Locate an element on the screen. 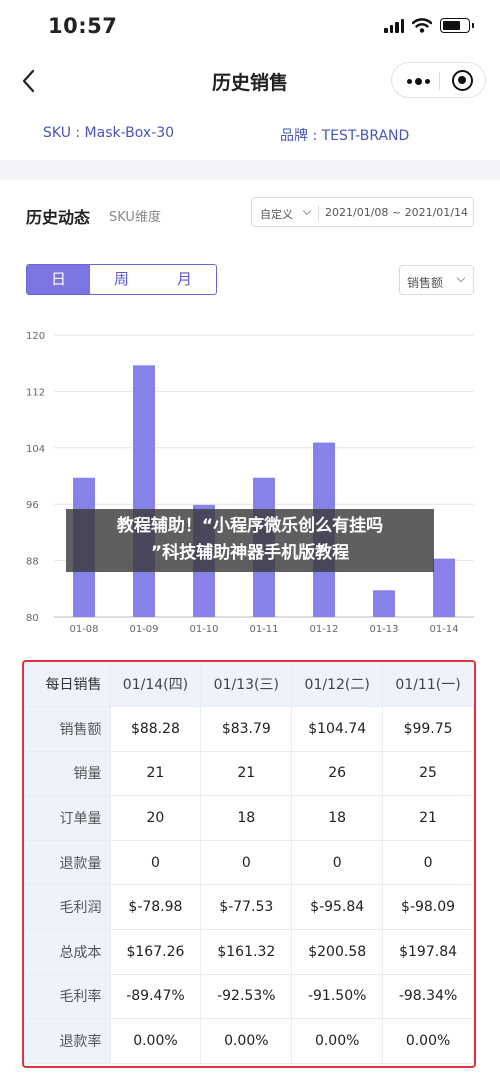 This screenshot has width=500, height=1081. table-row: 销量 21 21 26 25 is located at coordinates (249, 774).